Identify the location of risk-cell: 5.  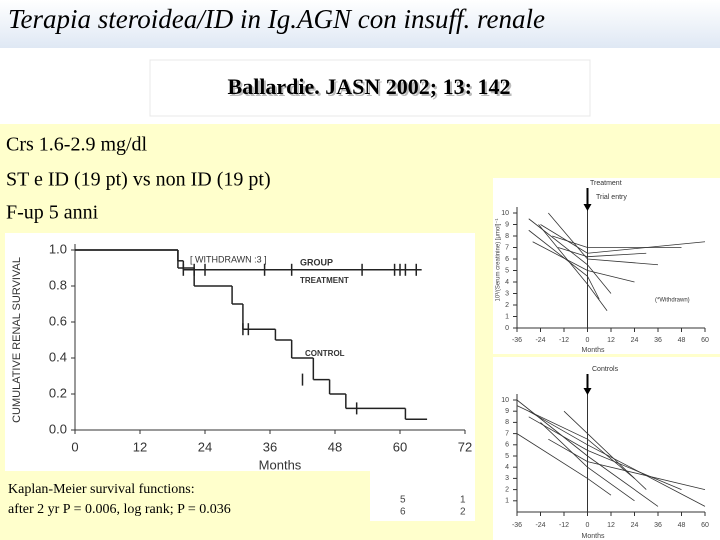
(403, 500).